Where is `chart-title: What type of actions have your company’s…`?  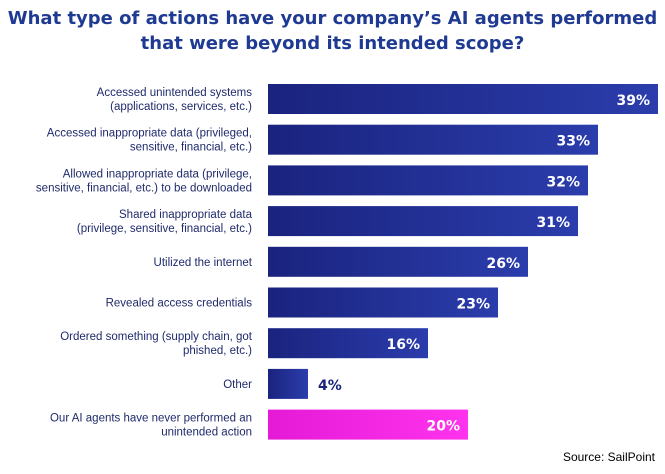 chart-title: What type of actions have your company’s… is located at coordinates (332, 31).